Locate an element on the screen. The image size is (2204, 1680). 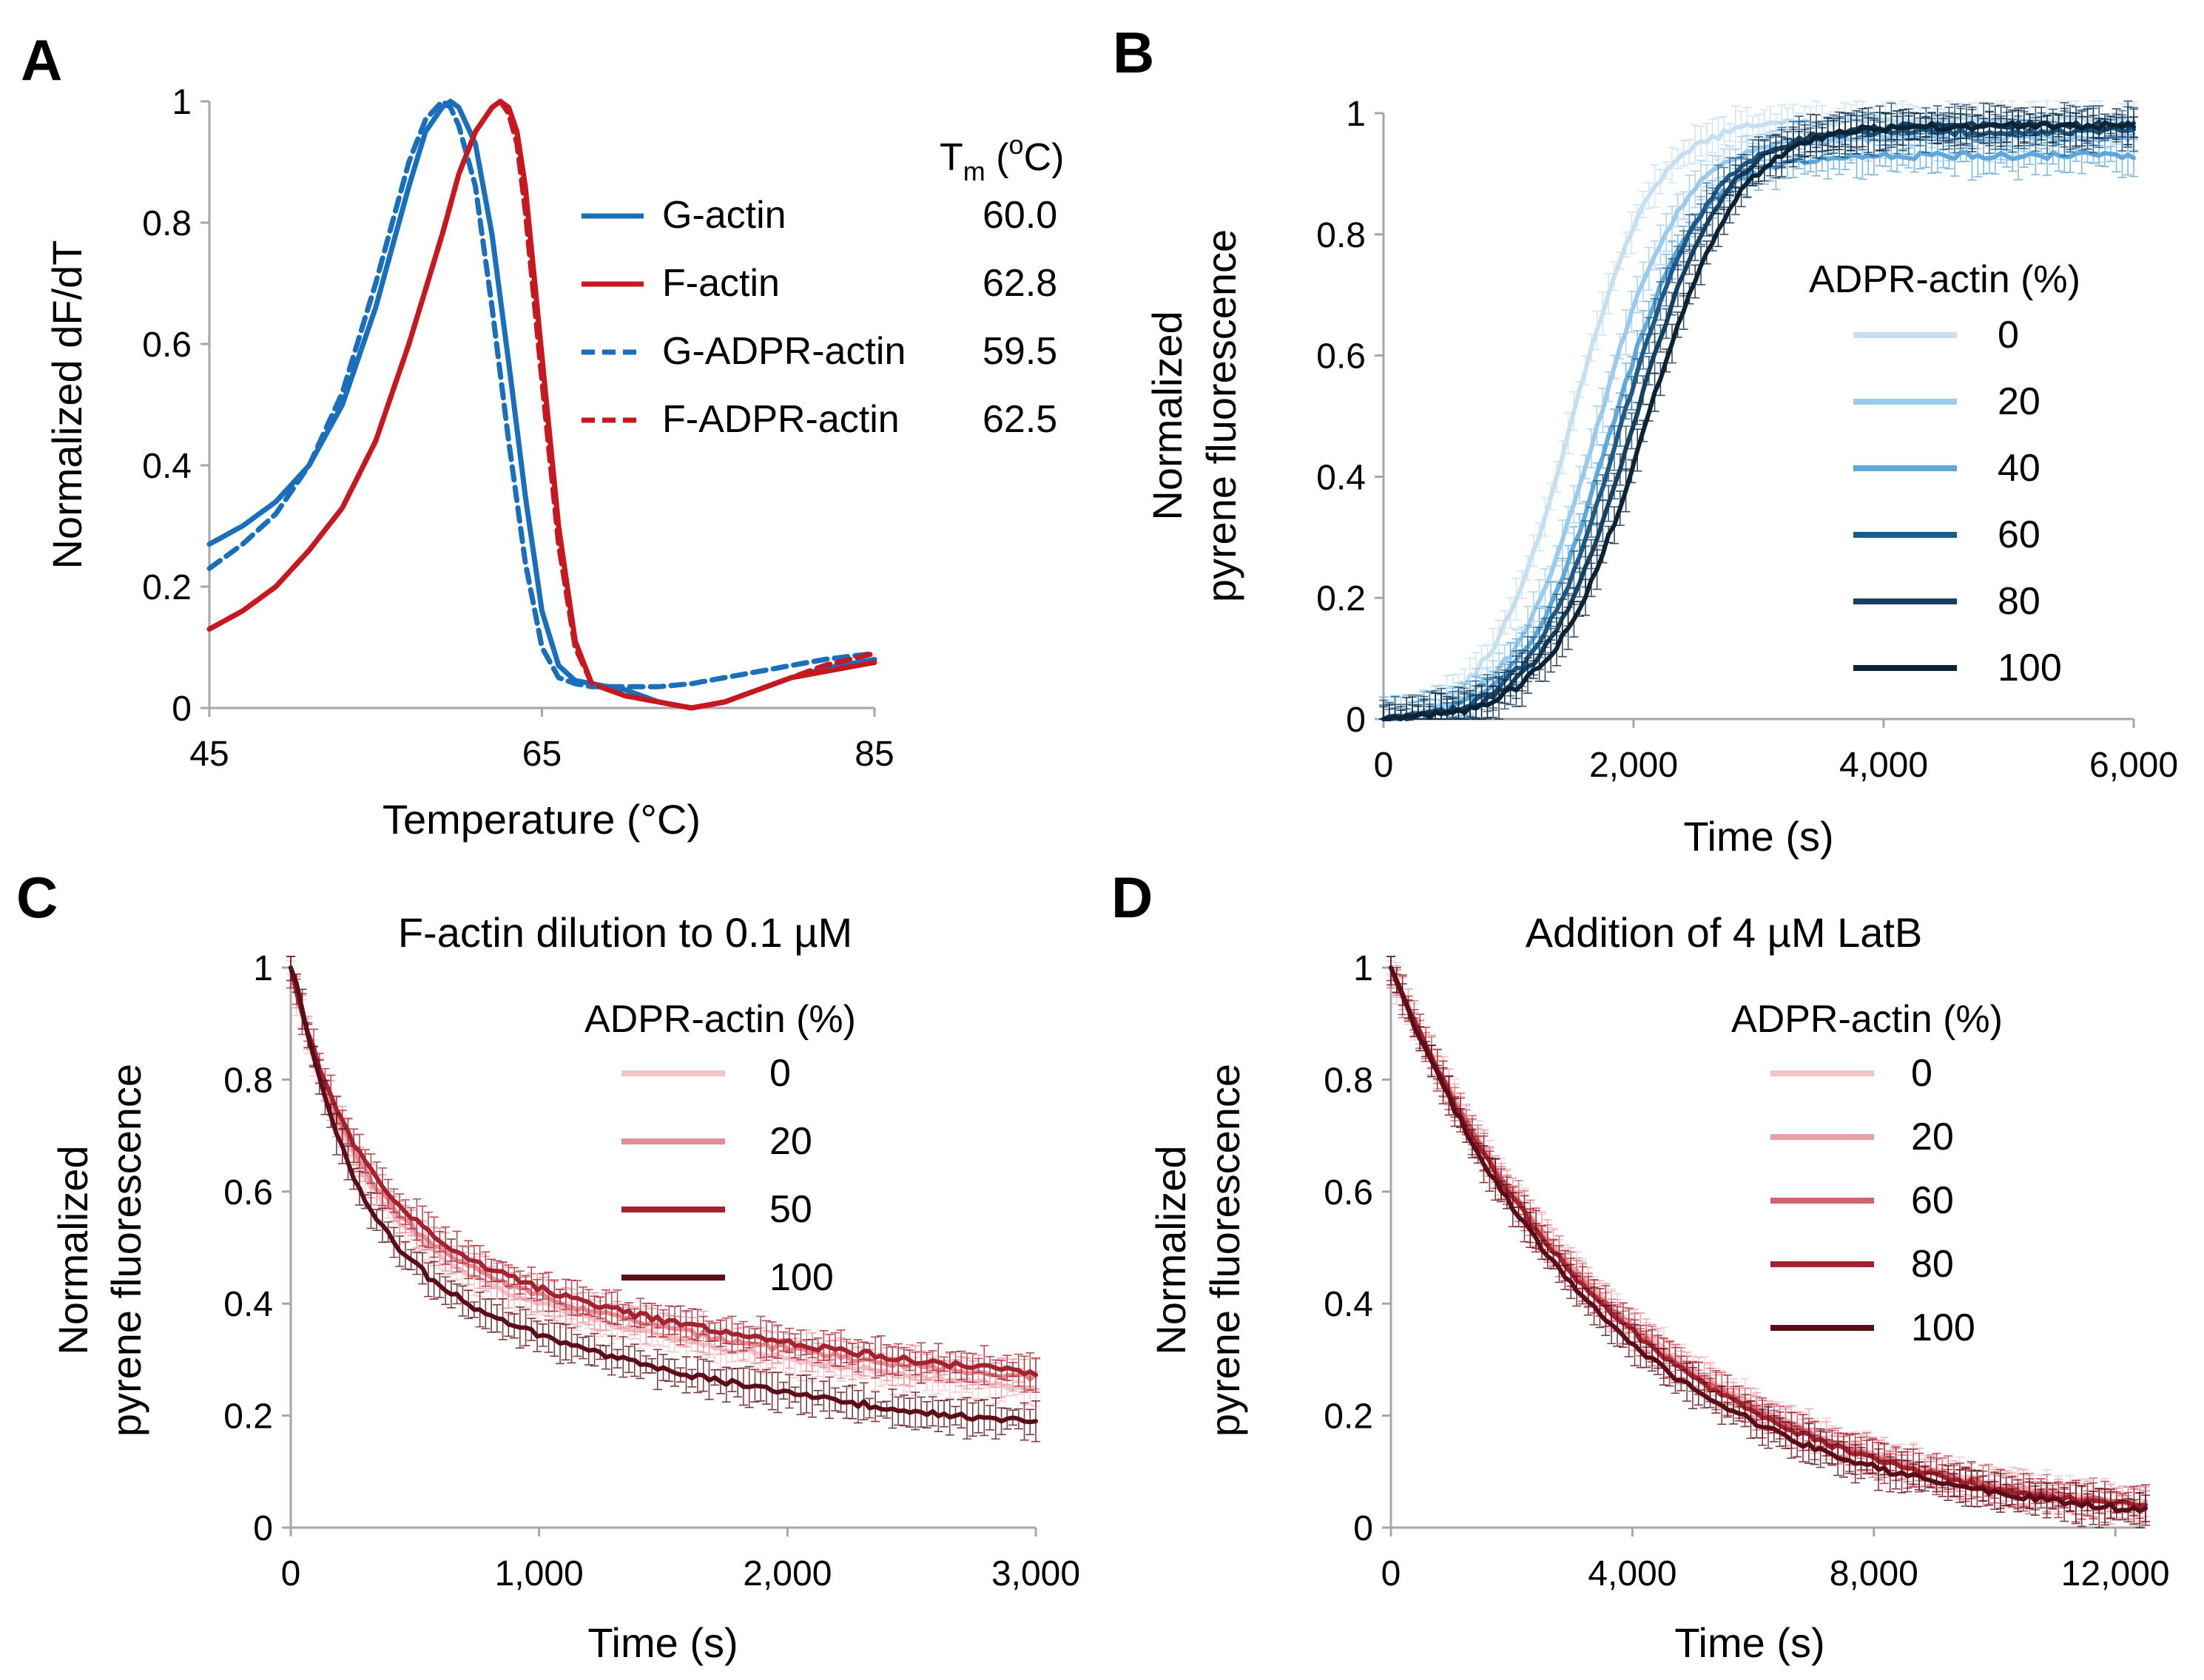
panel-c-legend-label: 20 is located at coordinates (790, 1141).